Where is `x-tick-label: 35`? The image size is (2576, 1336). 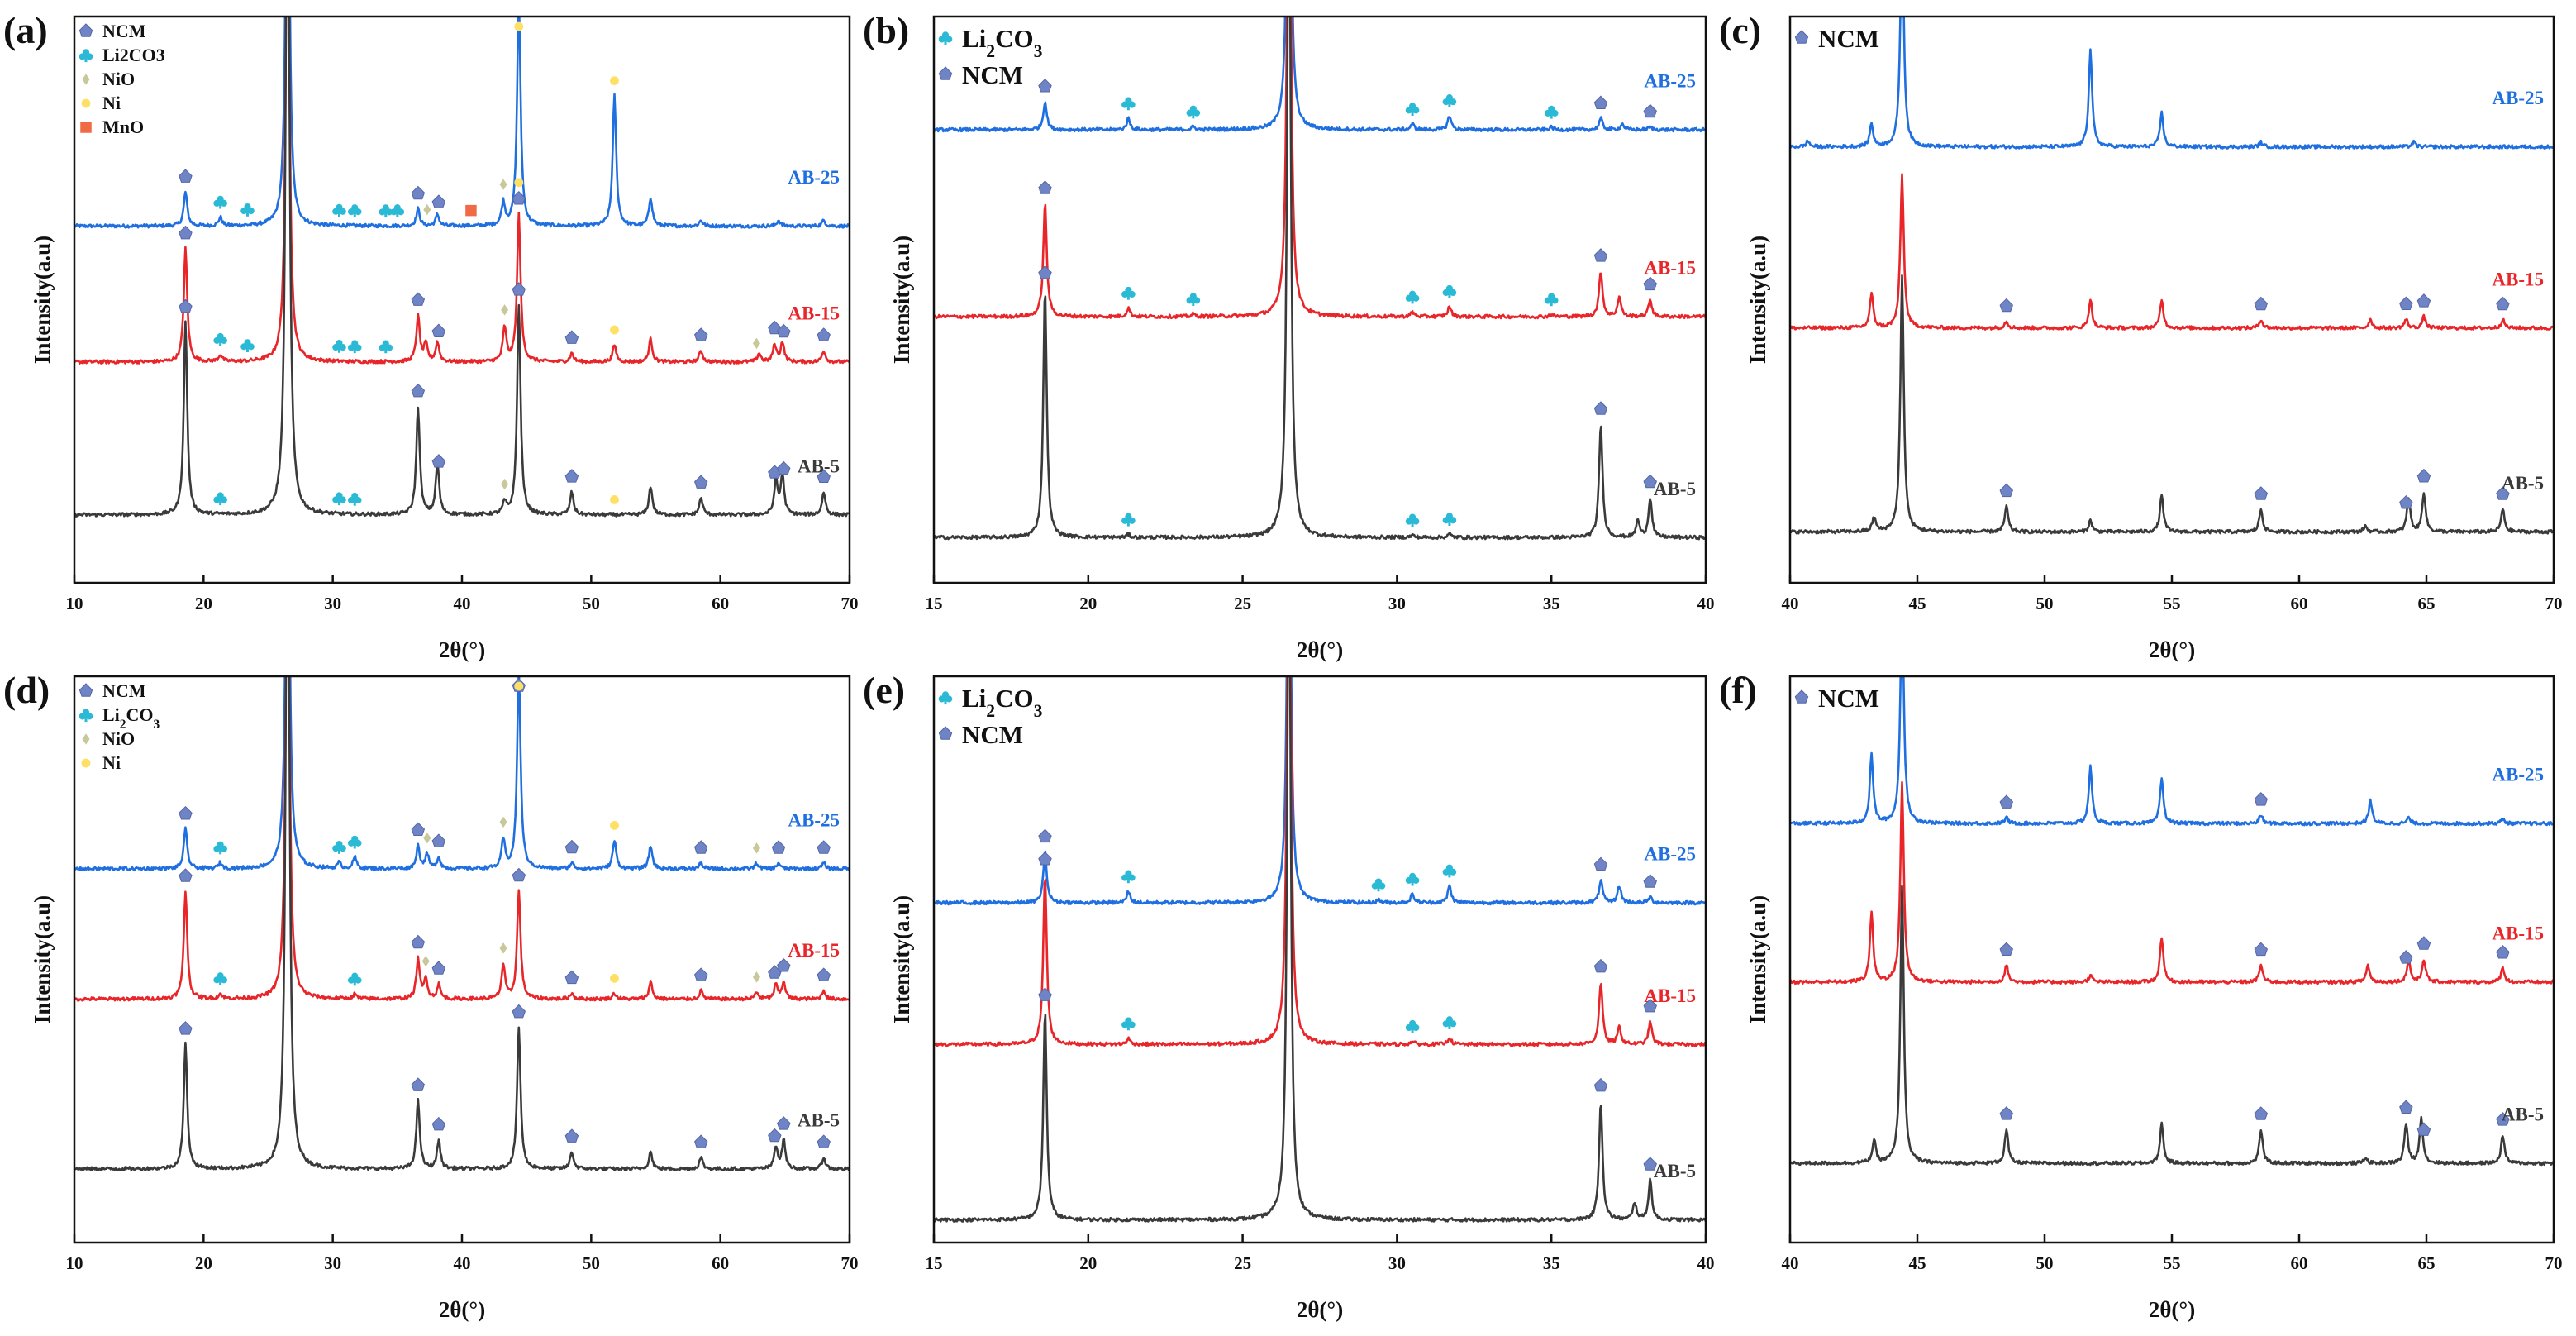
x-tick-label: 35 is located at coordinates (1552, 603).